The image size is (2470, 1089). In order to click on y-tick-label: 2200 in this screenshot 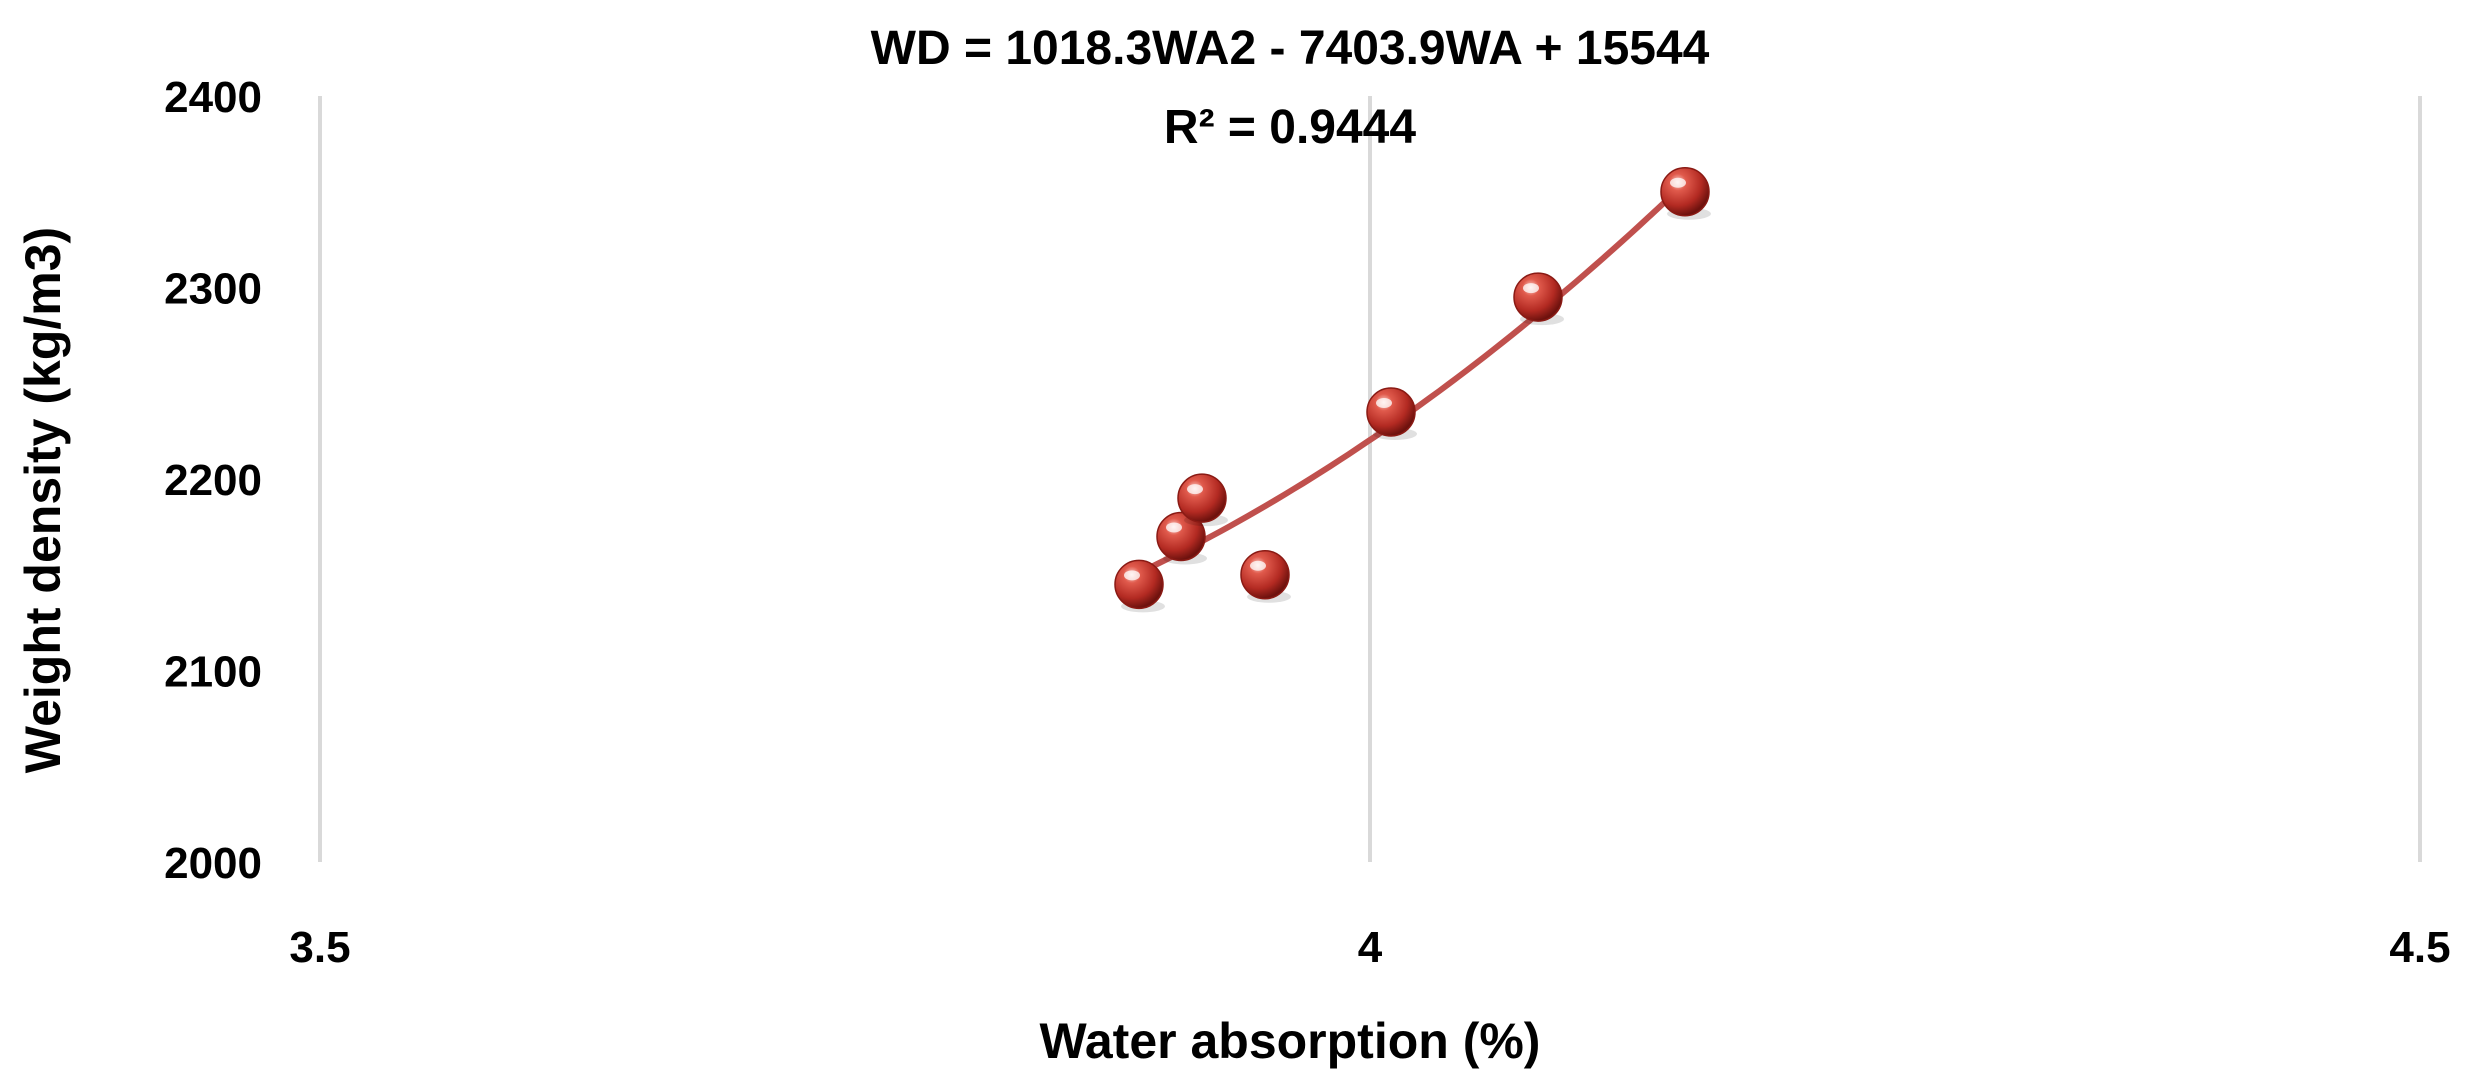, I will do `click(213, 480)`.